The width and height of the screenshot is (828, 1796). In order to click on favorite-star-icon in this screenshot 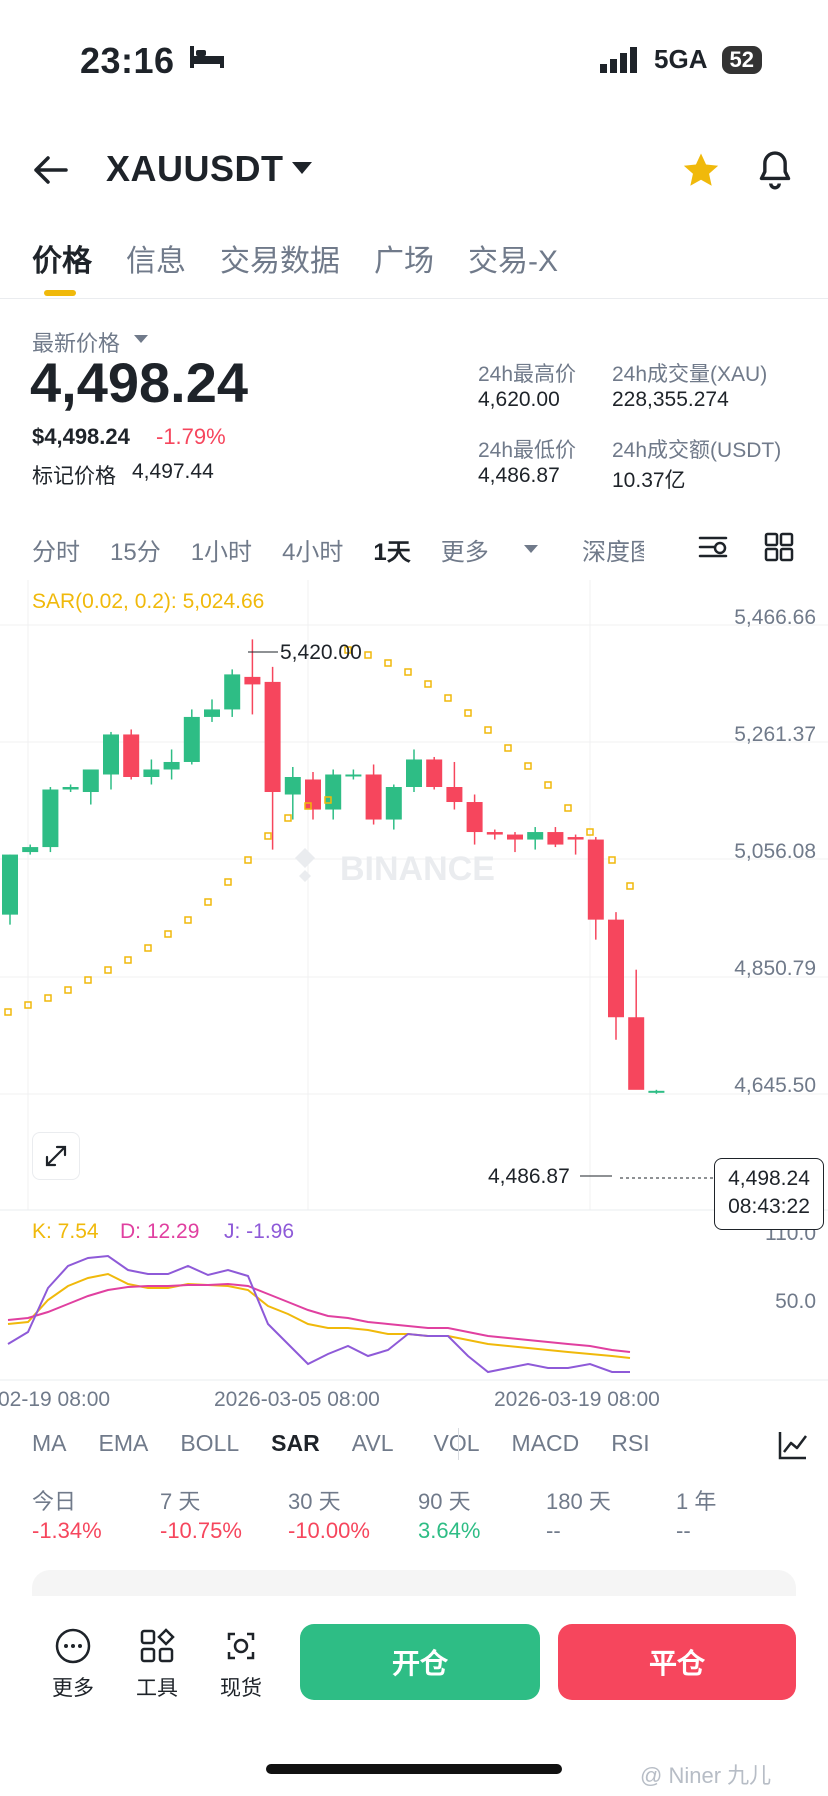, I will do `click(701, 171)`.